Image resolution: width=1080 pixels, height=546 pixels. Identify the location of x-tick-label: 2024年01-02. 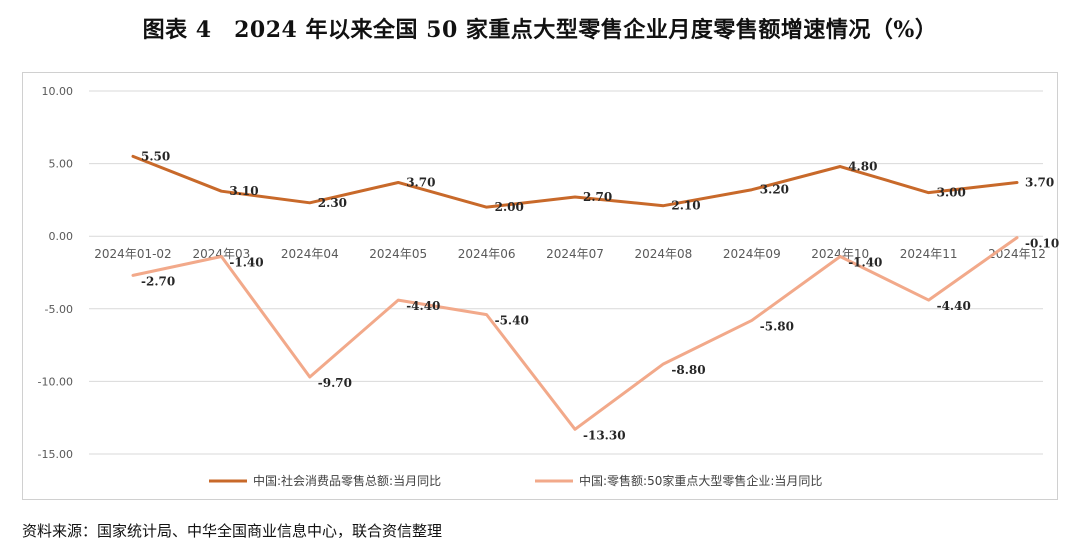
(132, 254).